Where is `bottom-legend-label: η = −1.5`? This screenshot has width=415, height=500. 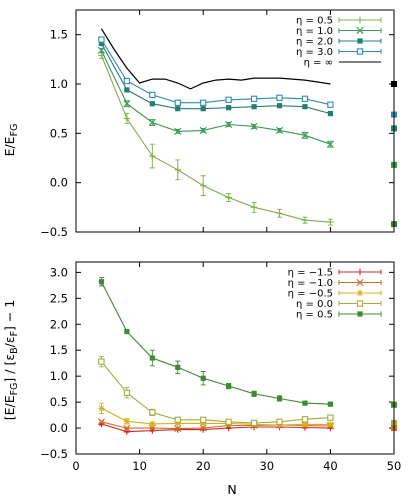 bottom-legend-label: η = −1.5 is located at coordinates (310, 273).